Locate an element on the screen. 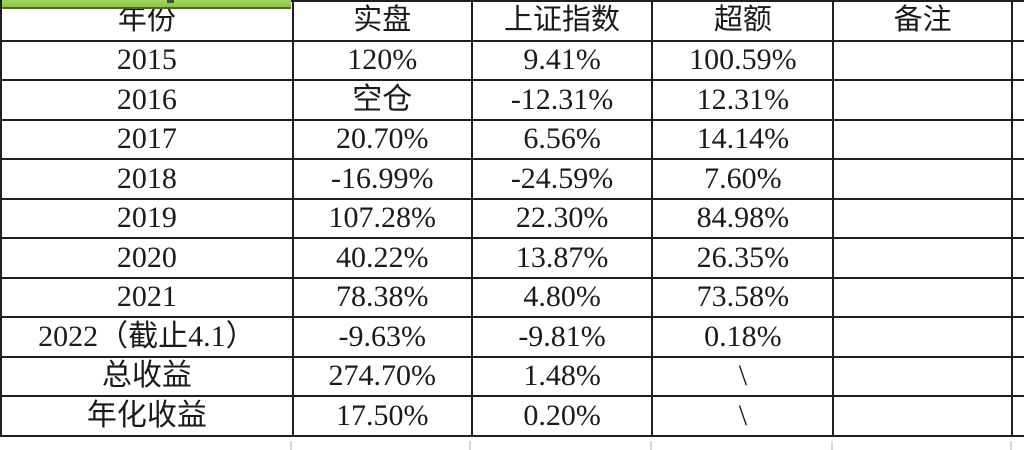  table-row: 2016 空仓 -12.31% 12.31% is located at coordinates (512, 100).